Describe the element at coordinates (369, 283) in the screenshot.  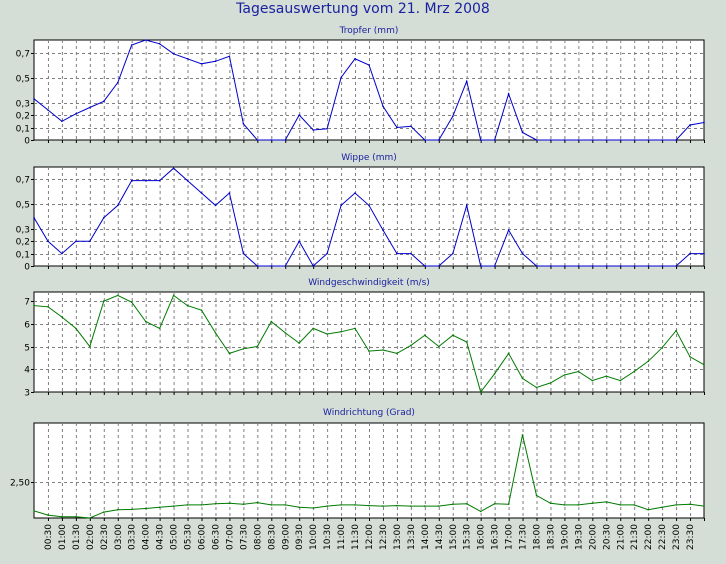
I see `panel-title-3: Windgeschwindigkeit (m/s)` at that location.